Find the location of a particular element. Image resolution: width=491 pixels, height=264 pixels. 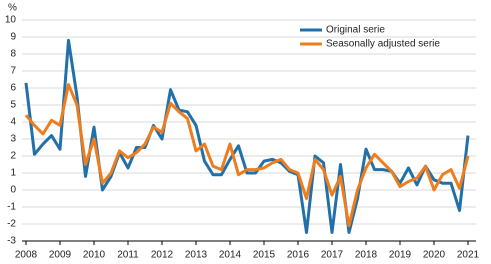

x-tick-label: 2020 is located at coordinates (434, 255).